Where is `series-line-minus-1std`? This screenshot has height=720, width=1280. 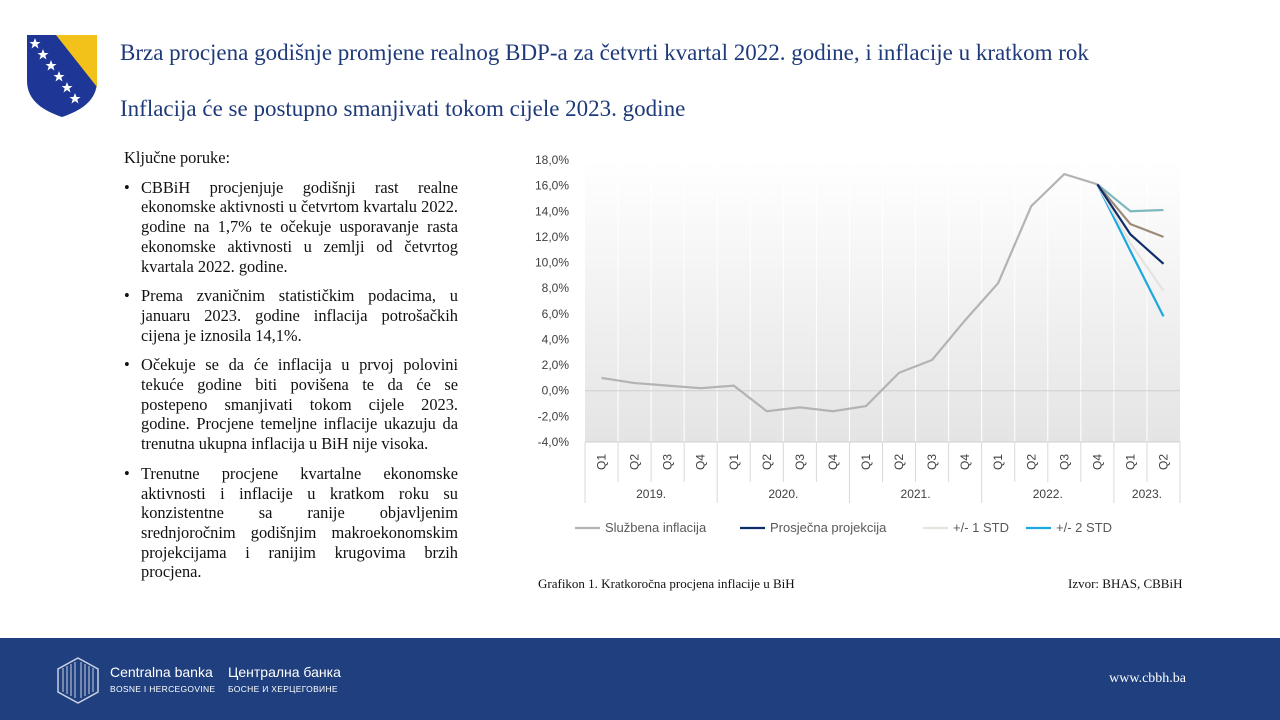
series-line-minus-1std is located at coordinates (1130, 237).